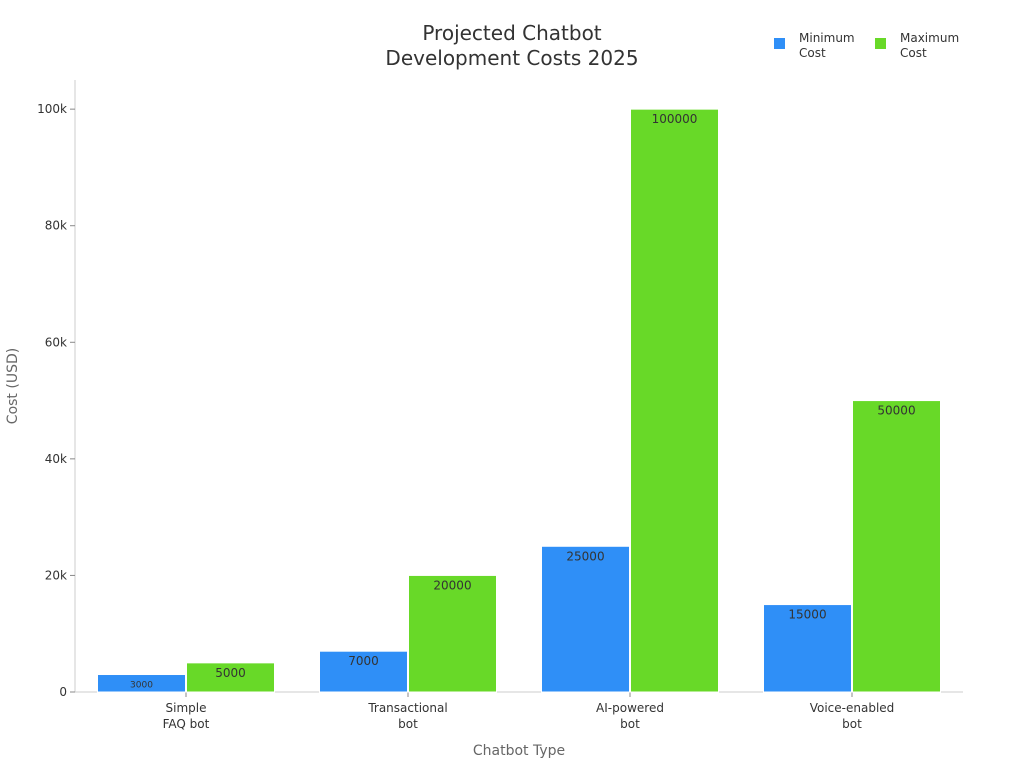 This screenshot has height=768, width=1024. I want to click on data-label: 50000, so click(896, 411).